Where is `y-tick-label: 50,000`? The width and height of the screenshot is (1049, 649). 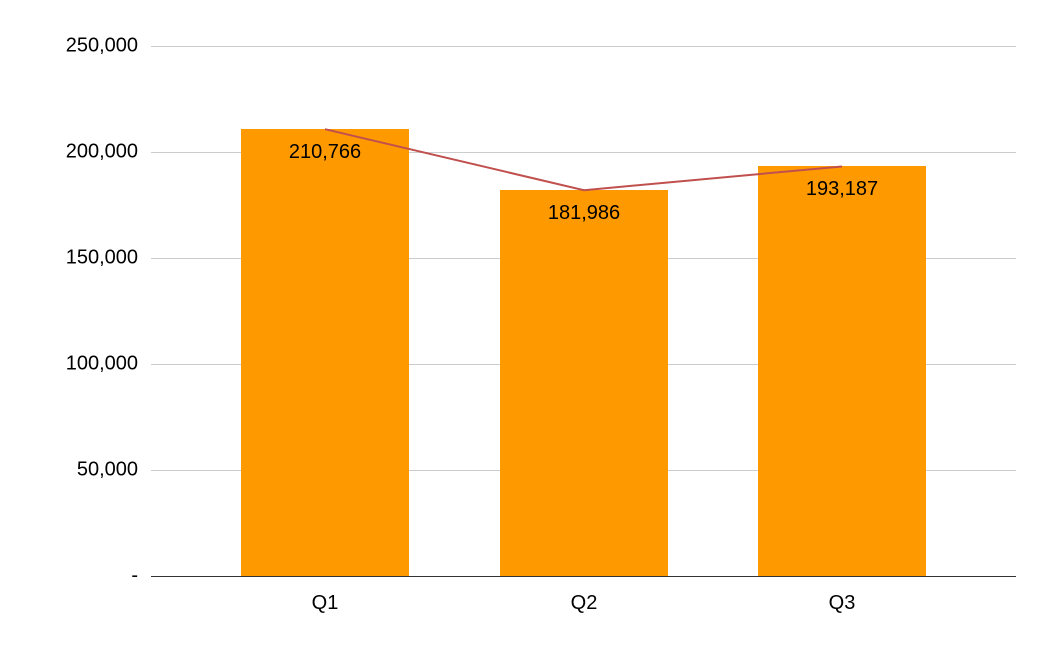
y-tick-label: 50,000 is located at coordinates (107, 469).